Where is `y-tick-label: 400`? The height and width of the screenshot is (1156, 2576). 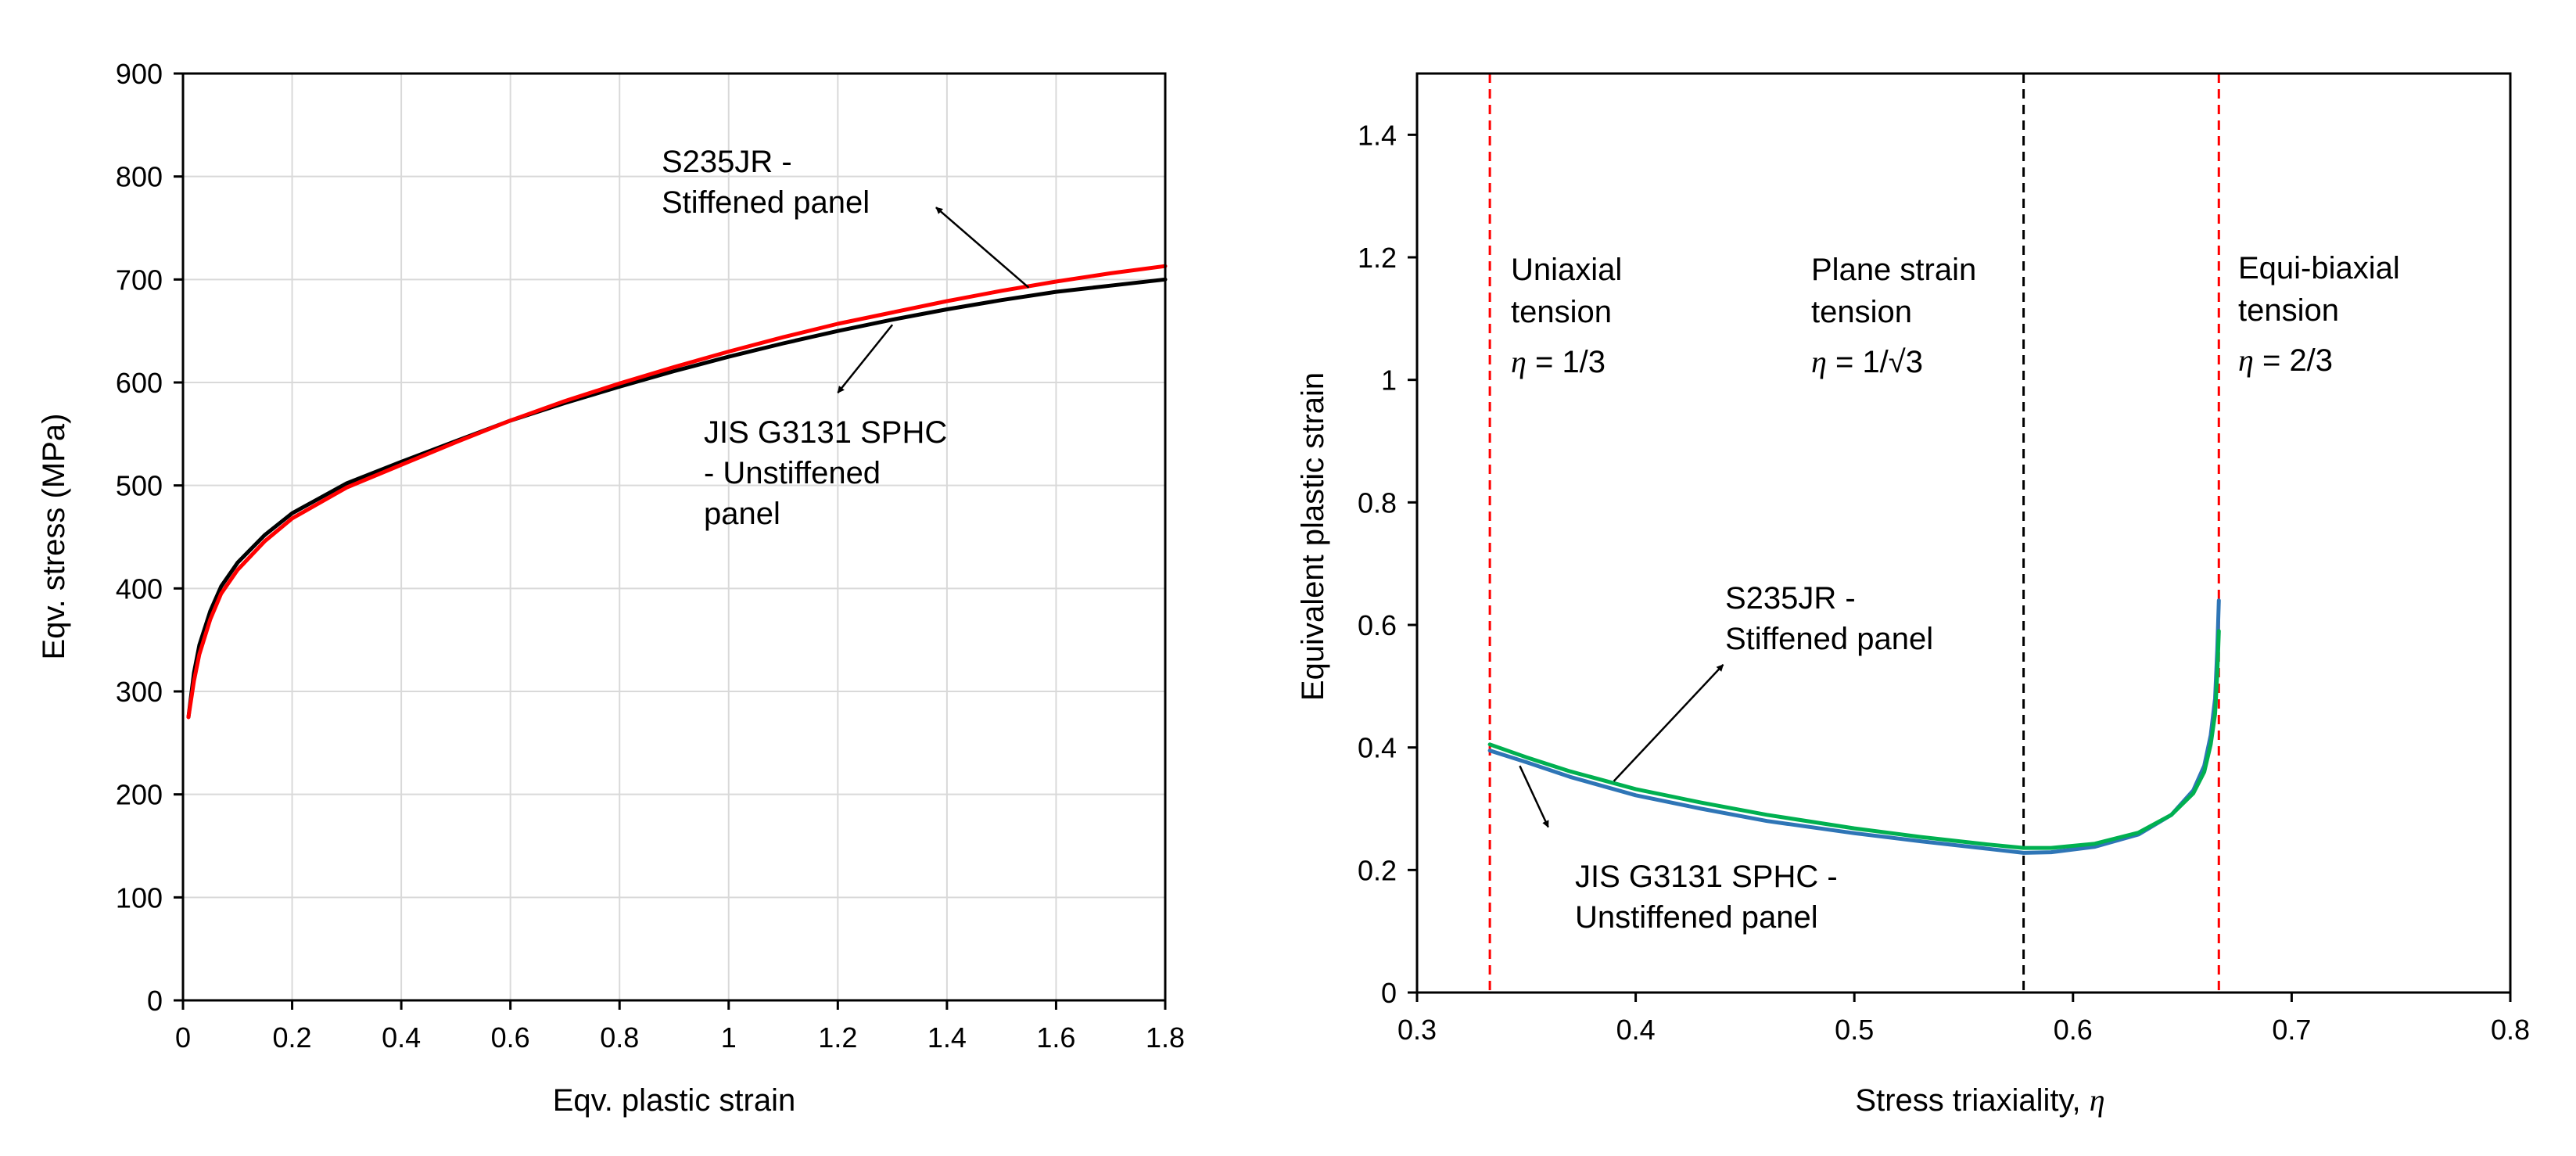
y-tick-label: 400 is located at coordinates (139, 589).